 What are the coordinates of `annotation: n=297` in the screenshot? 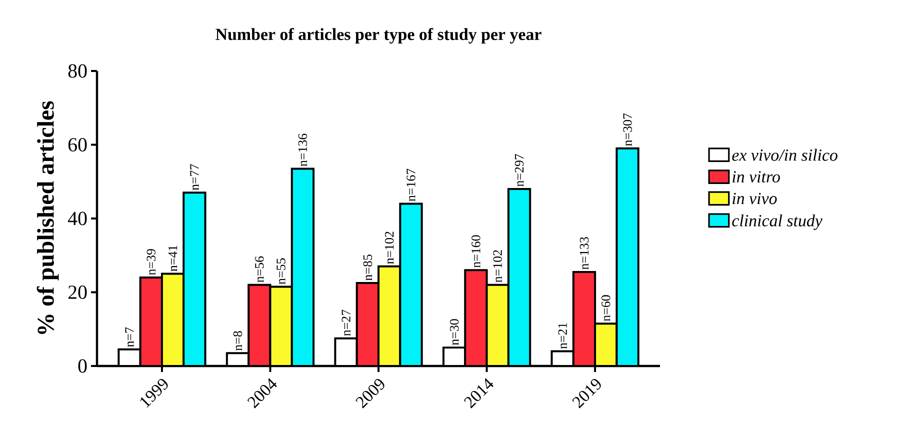 It's located at (519, 170).